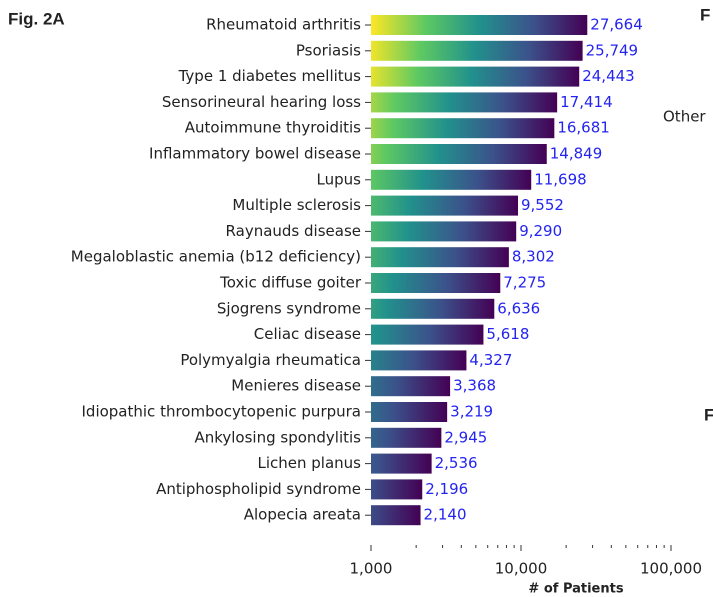 Image resolution: width=713 pixels, height=597 pixels. What do you see at coordinates (270, 76) in the screenshot?
I see `y-tick-label: Type 1 diabetes mellitus` at bounding box center [270, 76].